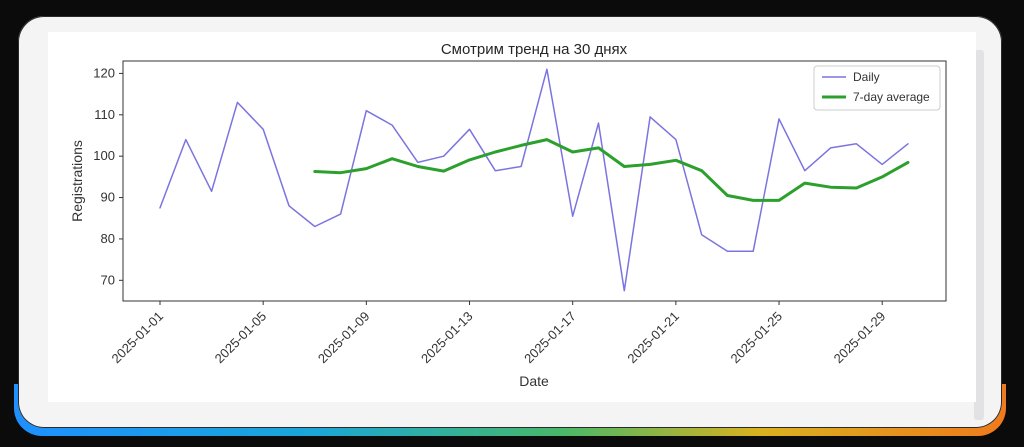 The width and height of the screenshot is (1024, 447). Describe the element at coordinates (891, 97) in the screenshot. I see `legend-label-7day-average: 7-day average` at that location.